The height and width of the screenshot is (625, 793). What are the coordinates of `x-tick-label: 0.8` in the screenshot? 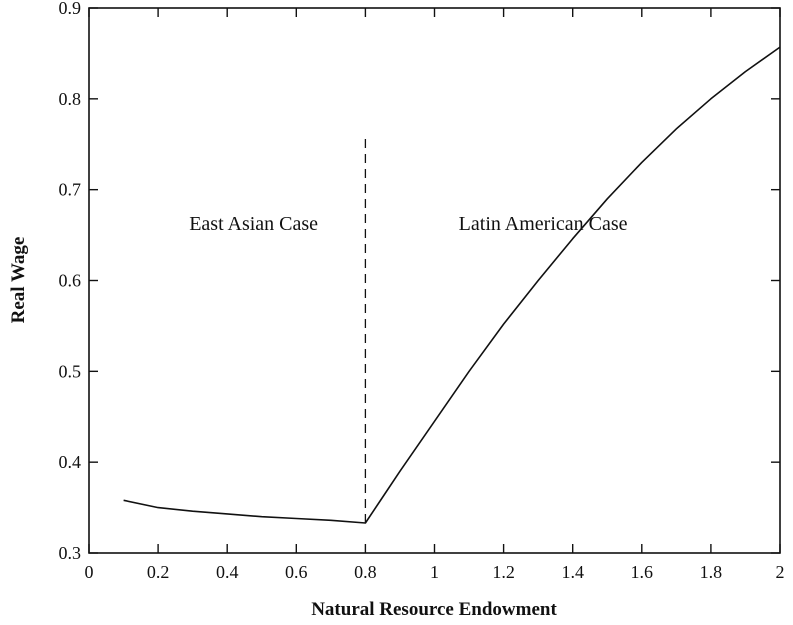 It's located at (365, 572).